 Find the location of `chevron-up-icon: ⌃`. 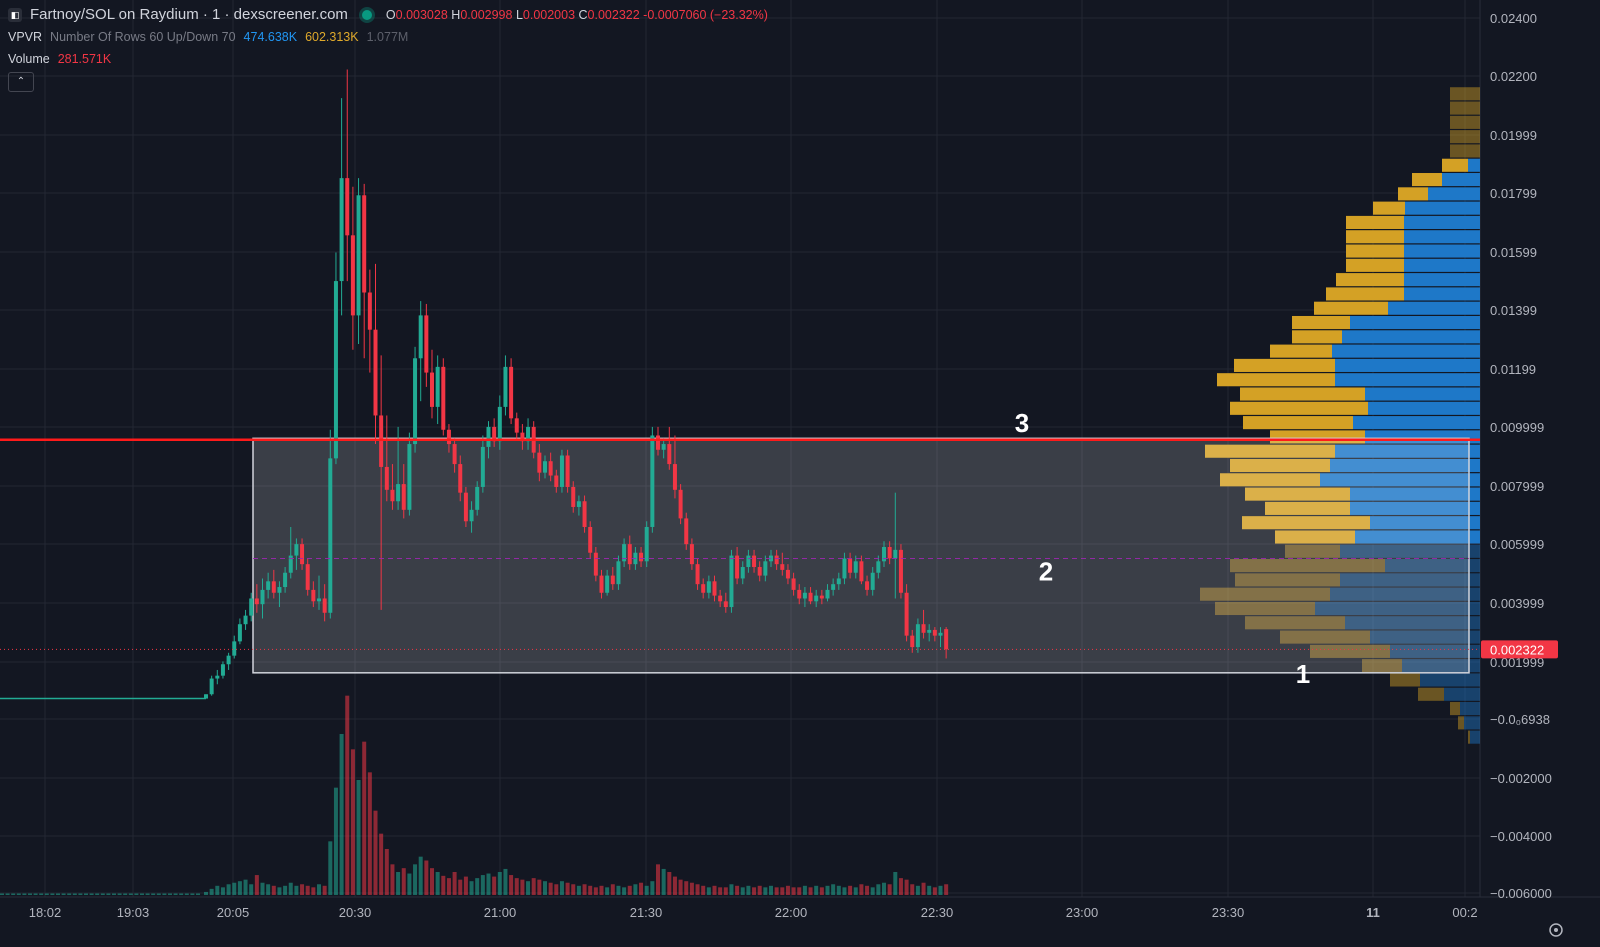

chevron-up-icon: ⌃ is located at coordinates (21, 81).